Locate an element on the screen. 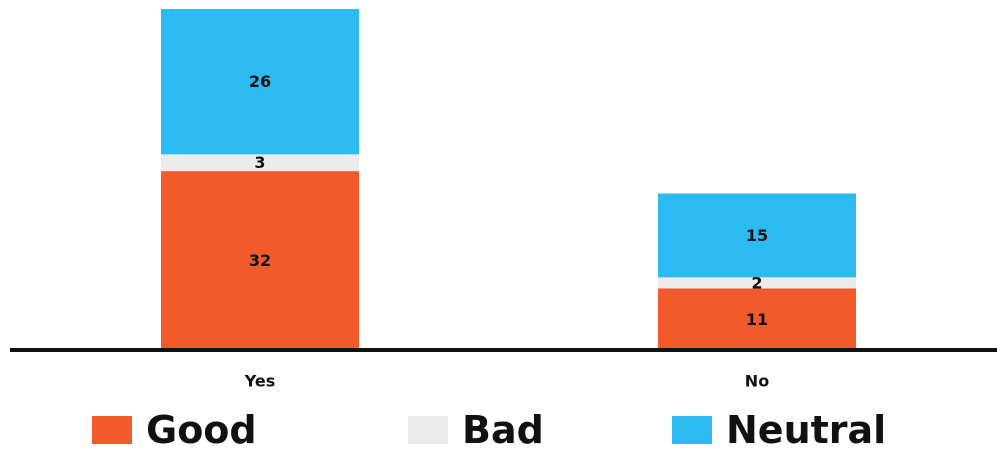 The height and width of the screenshot is (452, 997). bar-yes-bad is located at coordinates (260, 163).